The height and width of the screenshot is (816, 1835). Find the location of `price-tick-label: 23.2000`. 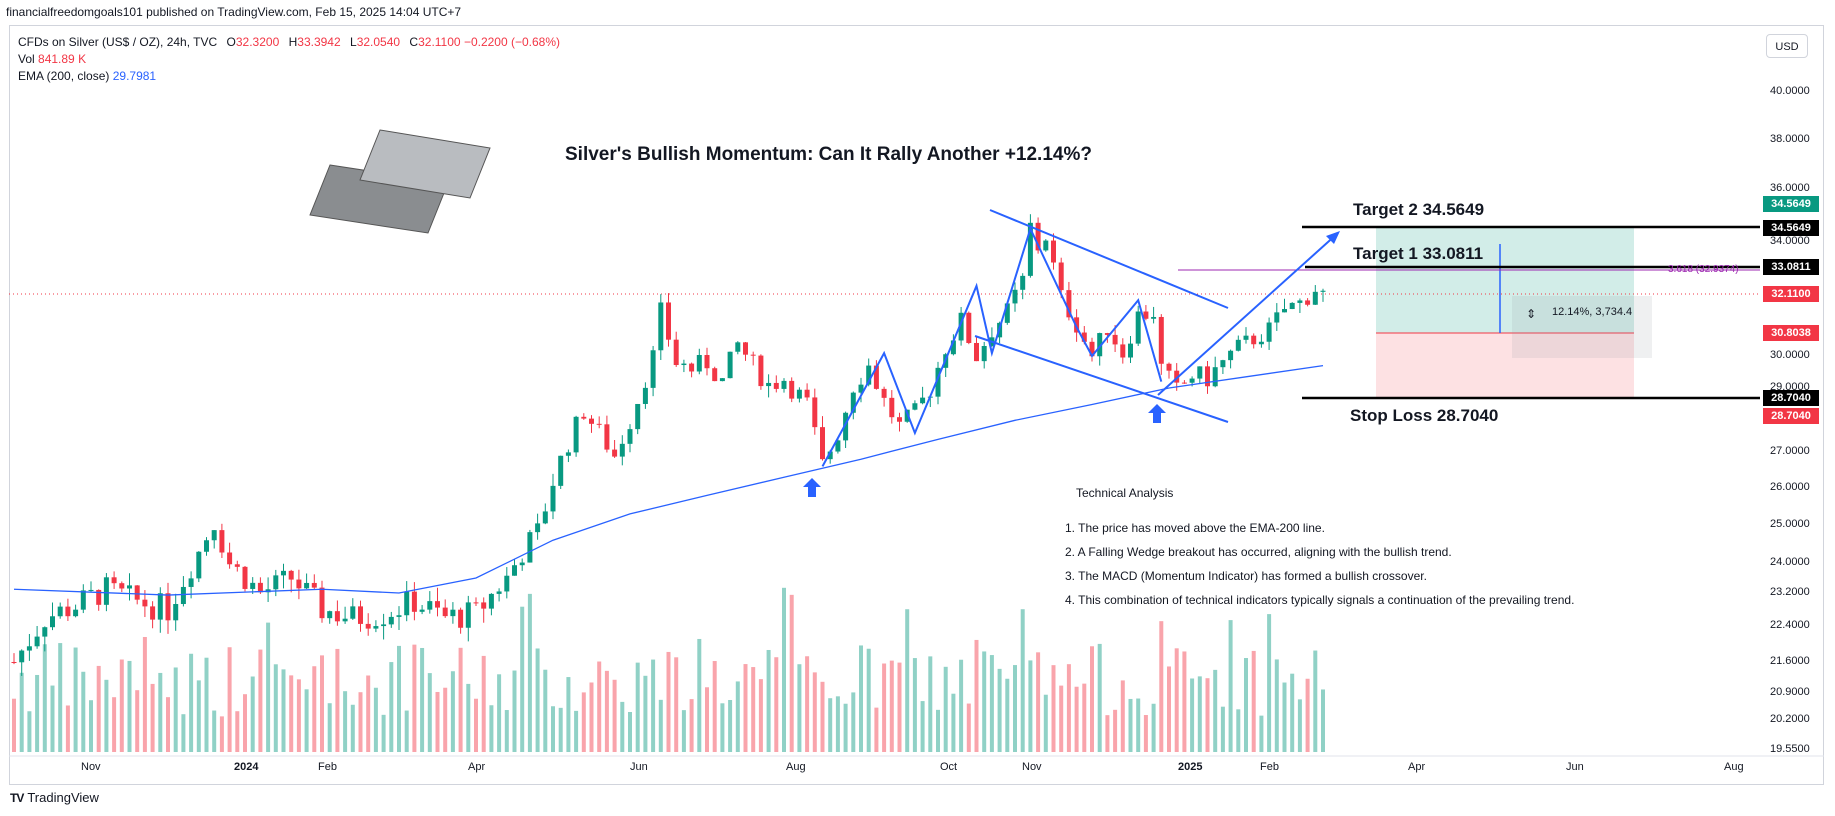

price-tick-label: 23.2000 is located at coordinates (1790, 592).